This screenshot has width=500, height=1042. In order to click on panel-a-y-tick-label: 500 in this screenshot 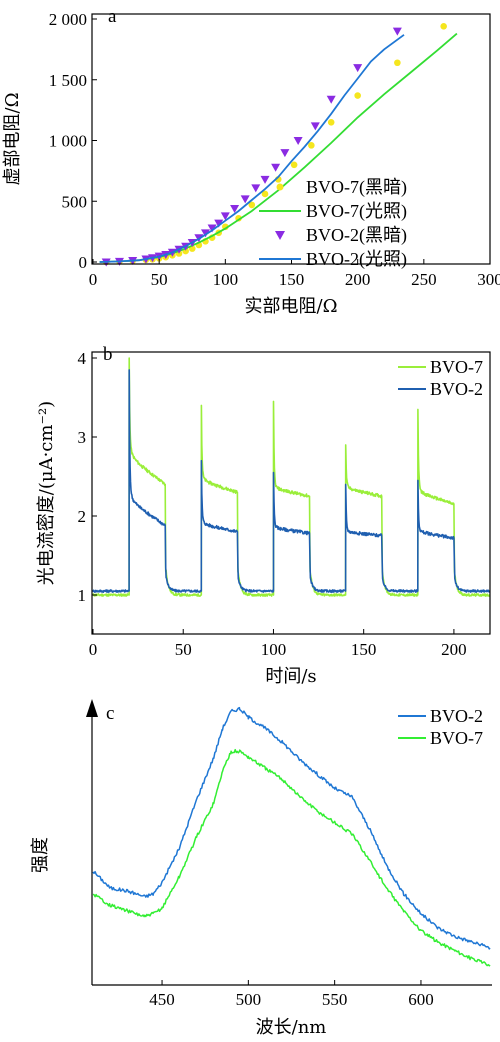, I will do `click(75, 201)`.